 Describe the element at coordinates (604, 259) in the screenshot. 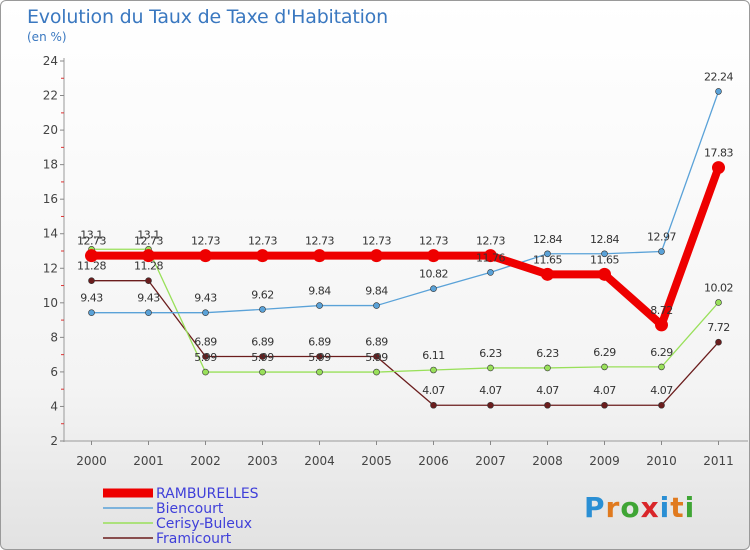

I see `data-label-ramburelles: 11.65` at that location.